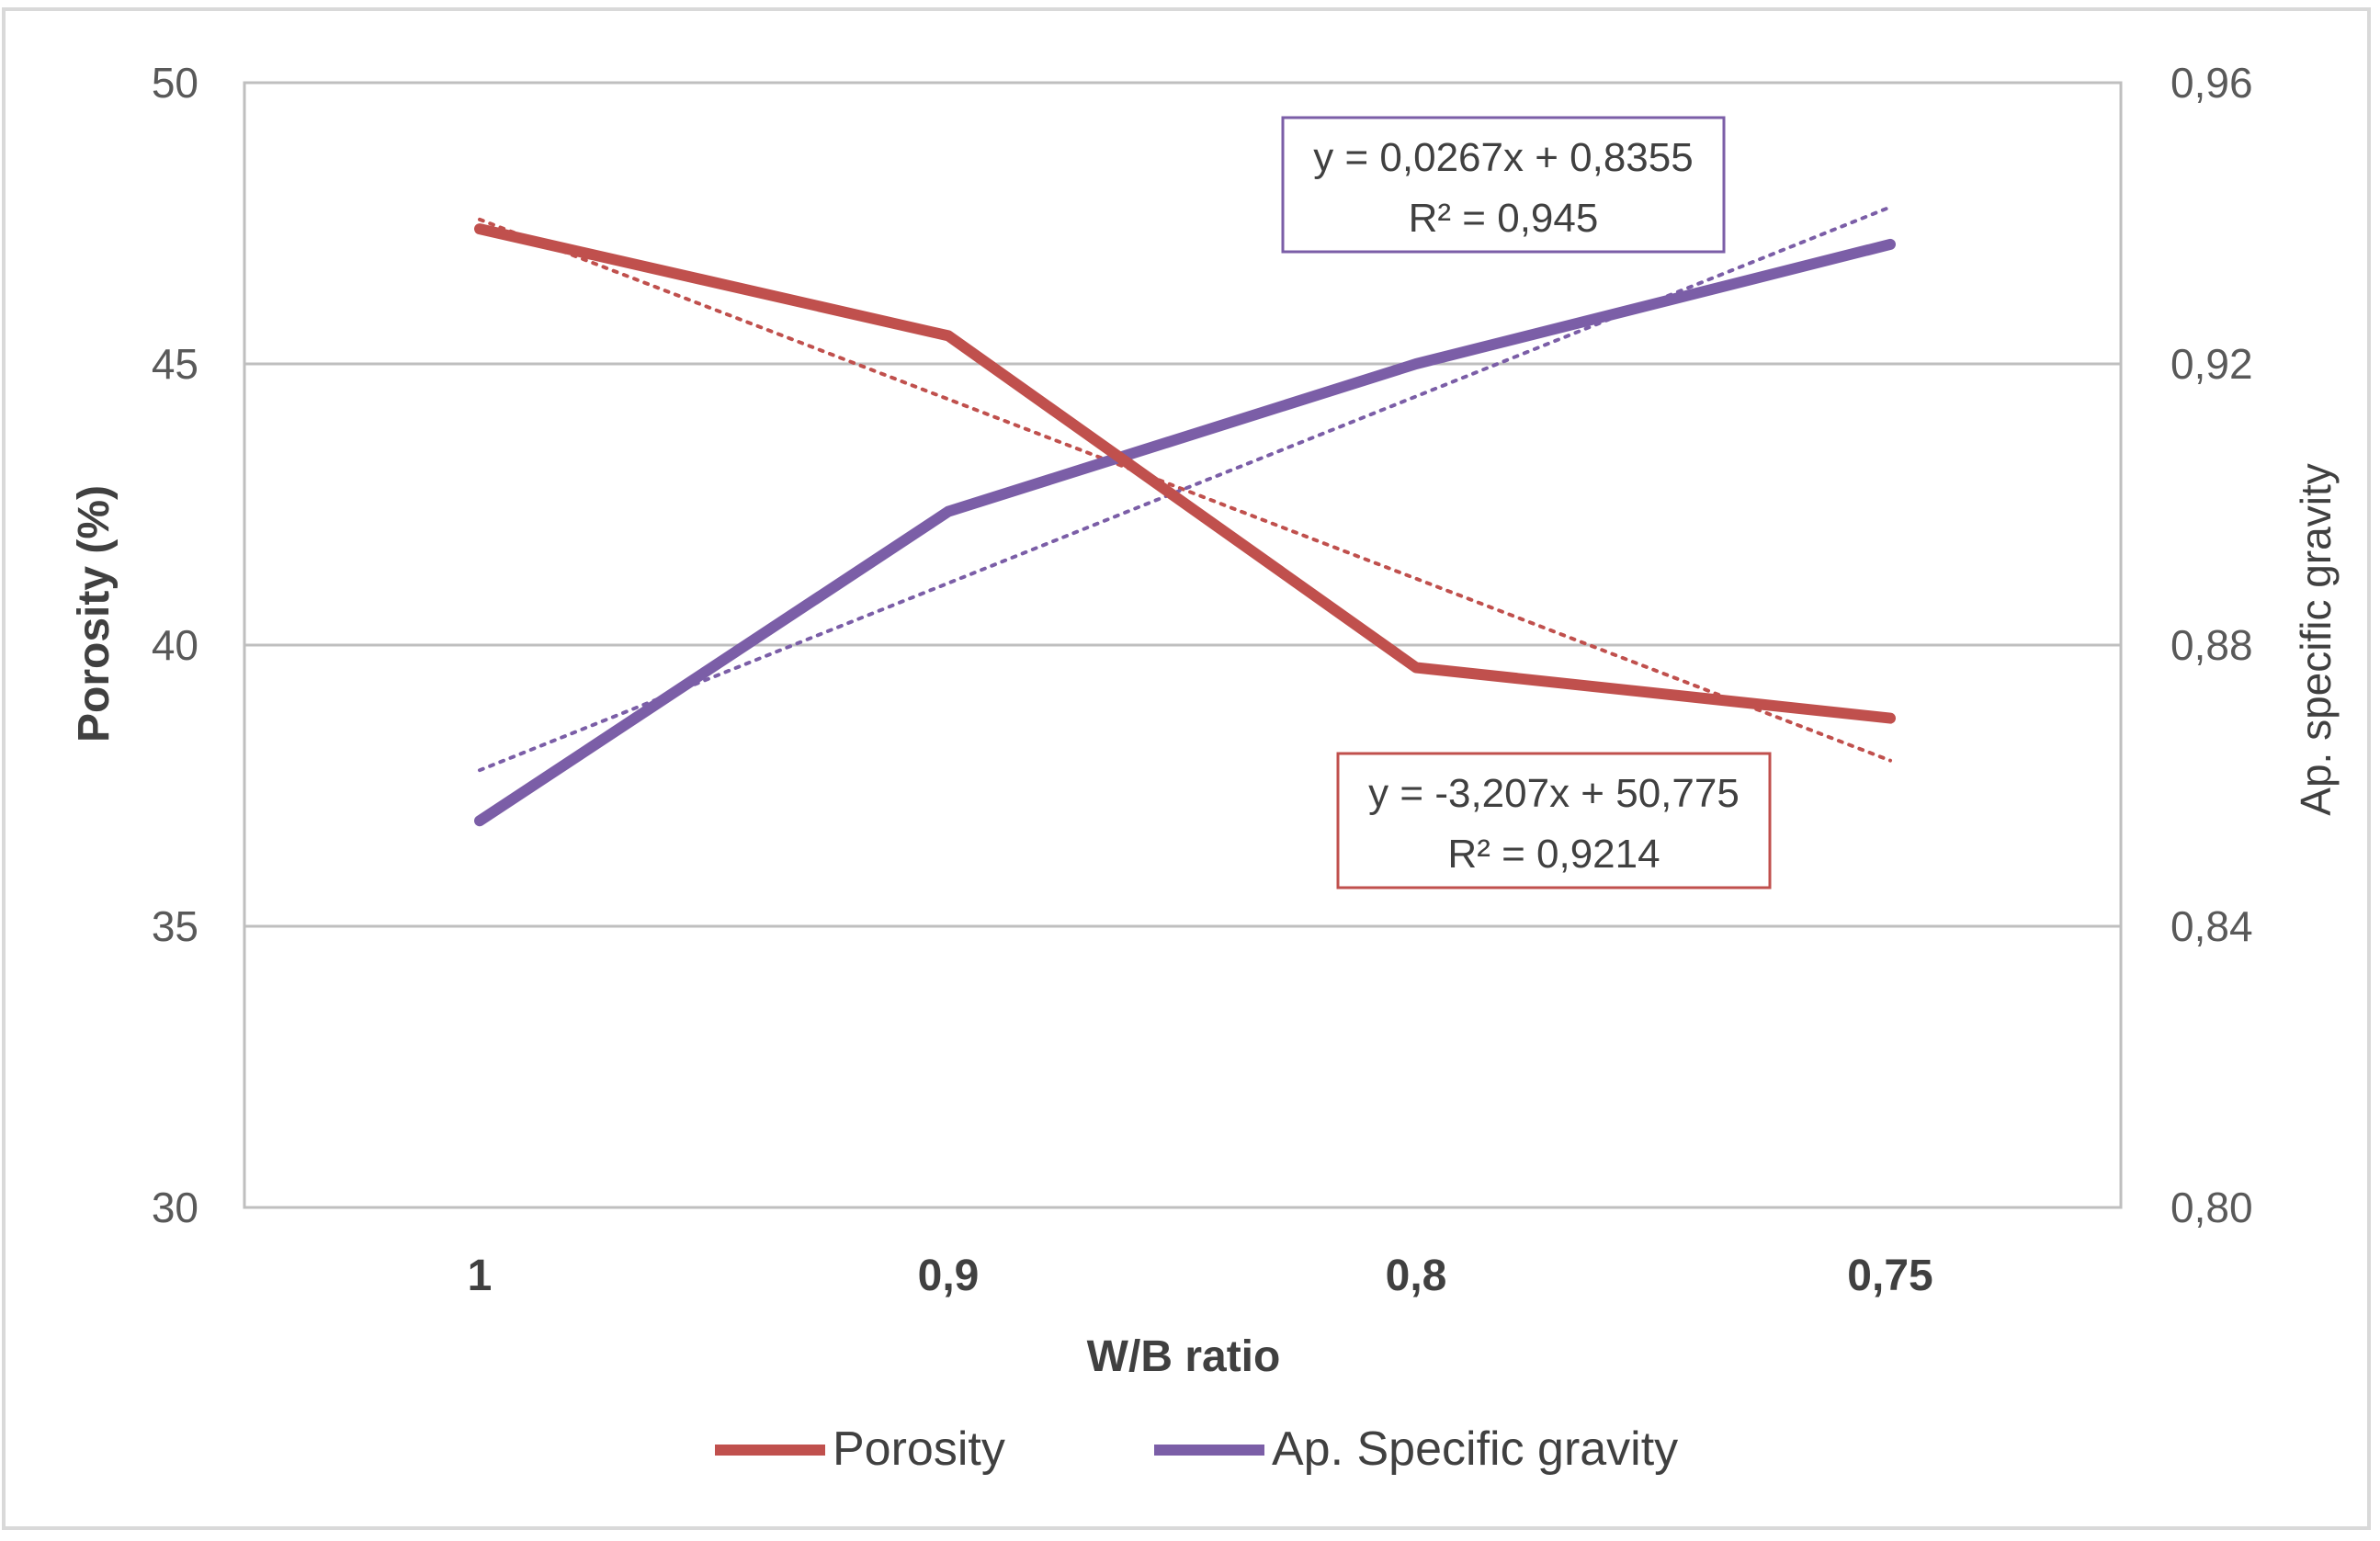  What do you see at coordinates (1475, 1449) in the screenshot?
I see `legend-label-specific-gravity: Ap. Specific gravity` at bounding box center [1475, 1449].